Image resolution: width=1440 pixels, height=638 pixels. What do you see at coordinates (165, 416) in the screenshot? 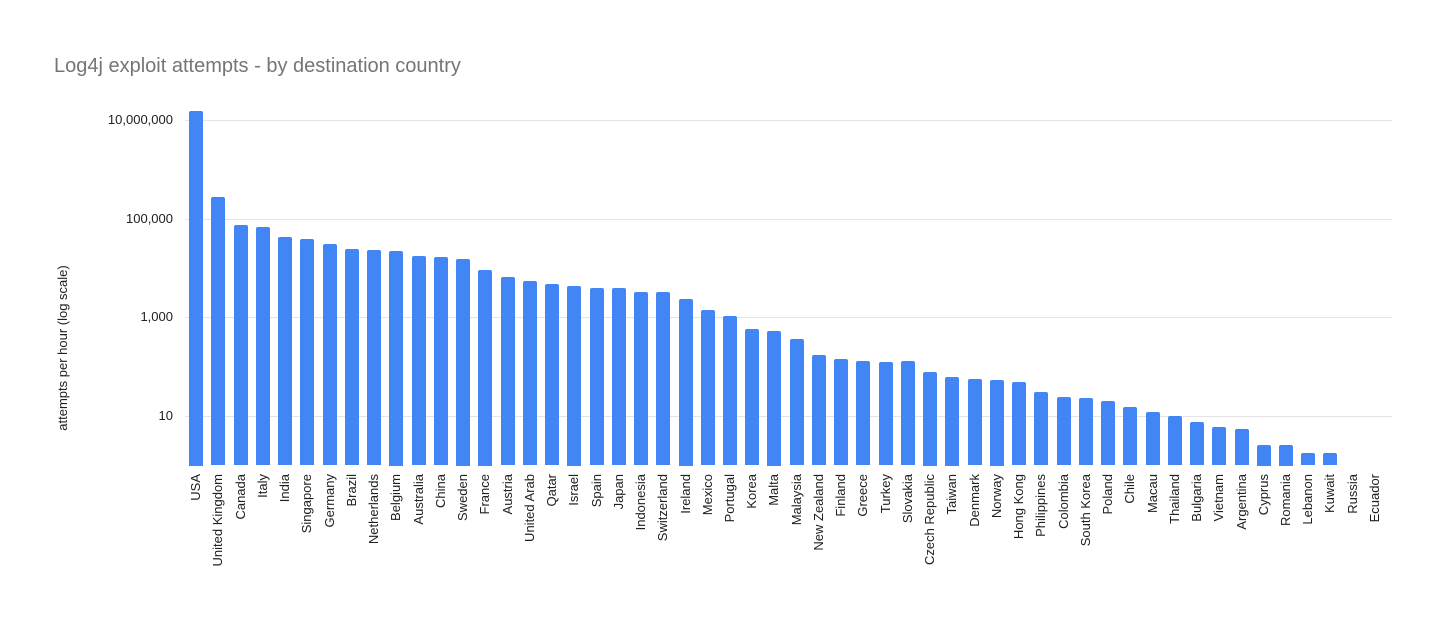
I see `y-tick-label: 10` at bounding box center [165, 416].